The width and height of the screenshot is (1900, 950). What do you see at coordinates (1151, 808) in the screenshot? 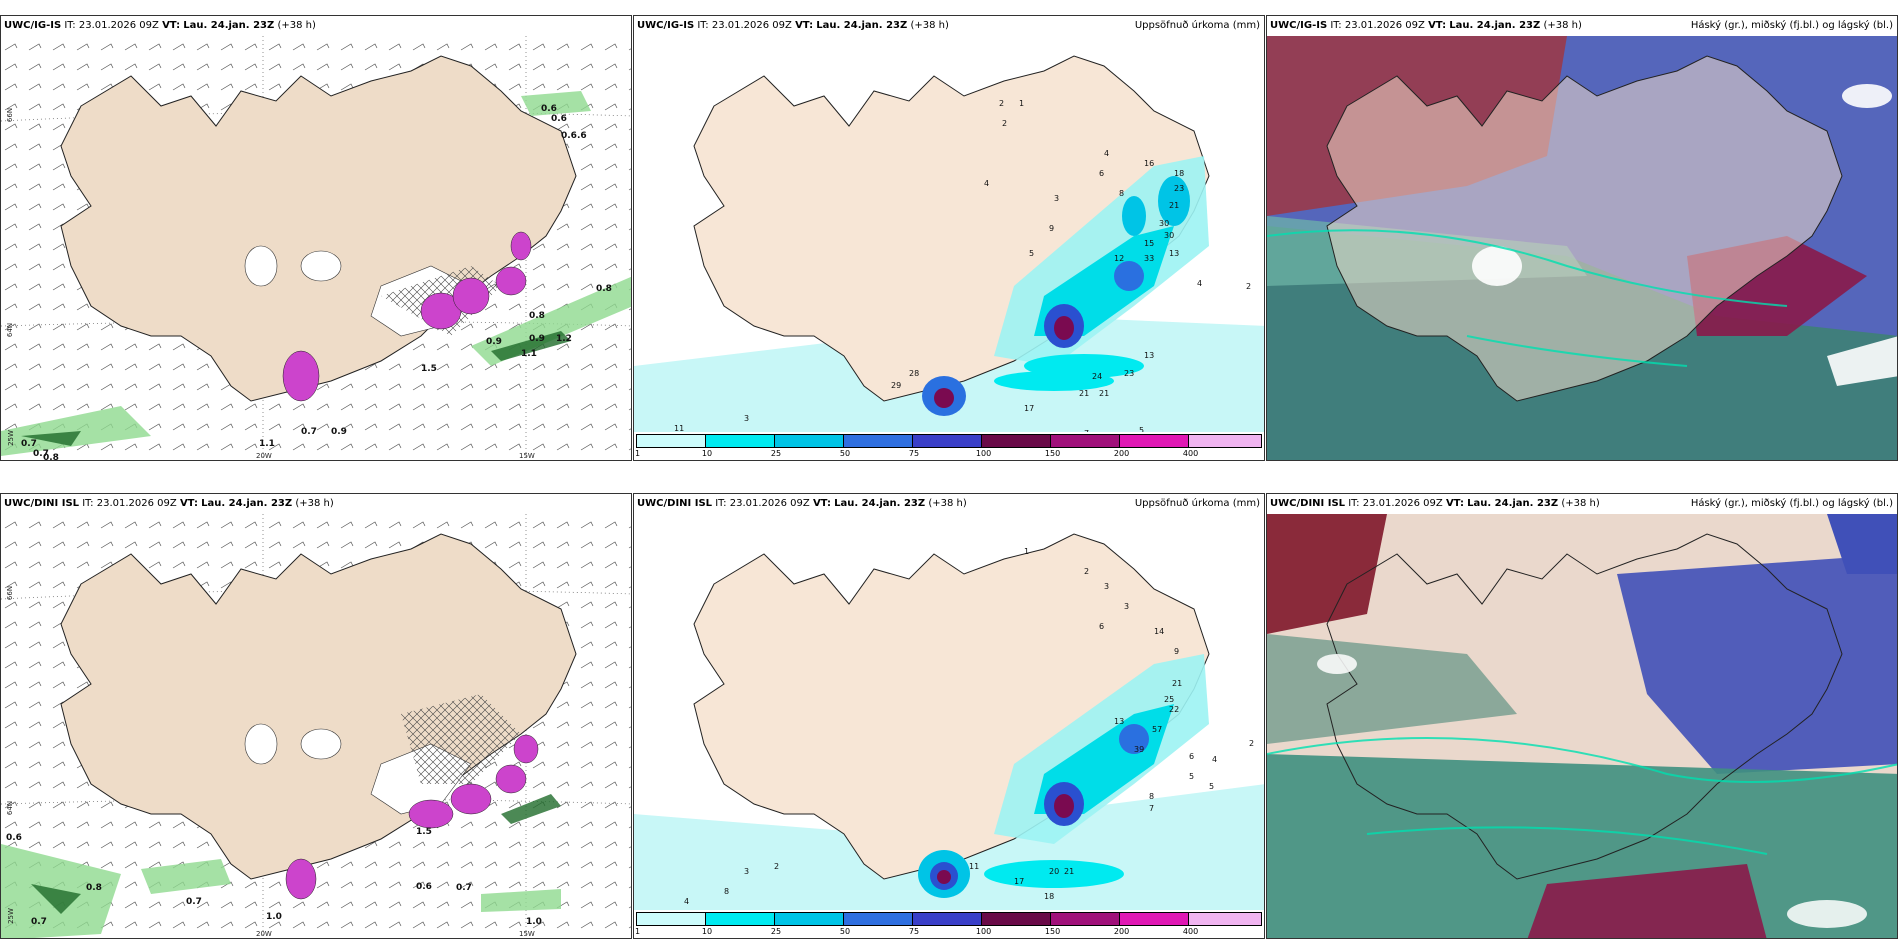
I see `value-label: 7` at bounding box center [1151, 808].